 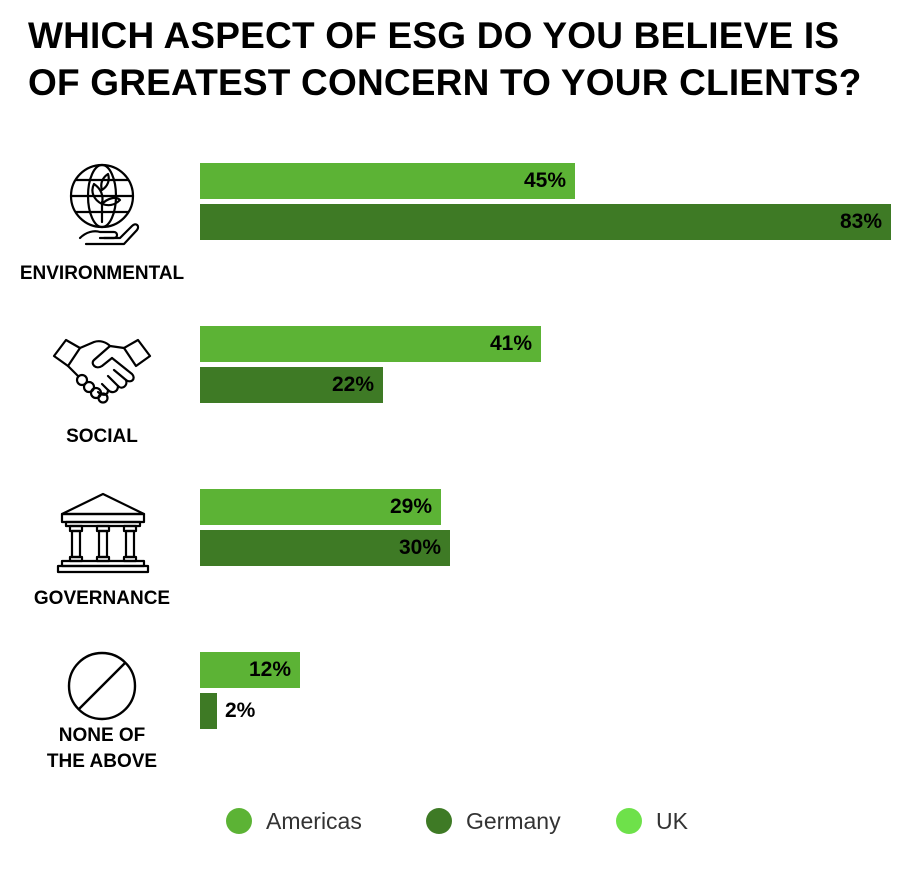 I want to click on bar-value-label: 12%, so click(x=269, y=669).